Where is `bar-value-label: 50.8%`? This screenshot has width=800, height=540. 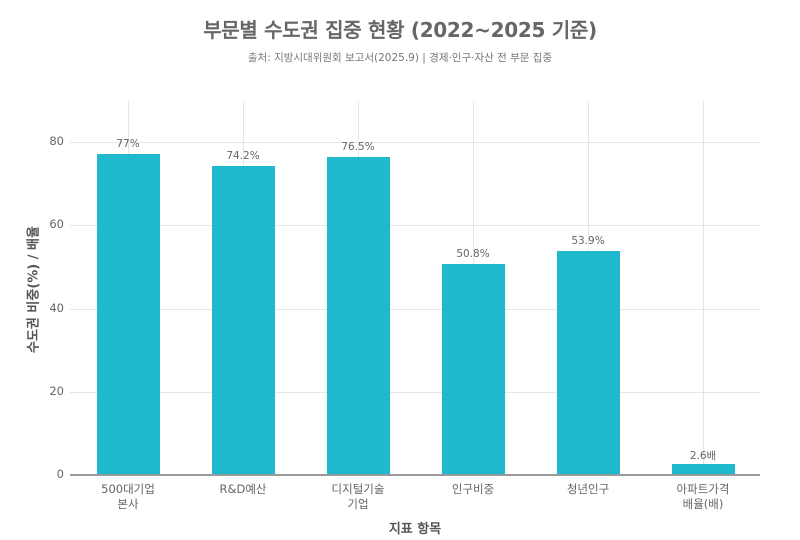
bar-value-label: 50.8% is located at coordinates (473, 253).